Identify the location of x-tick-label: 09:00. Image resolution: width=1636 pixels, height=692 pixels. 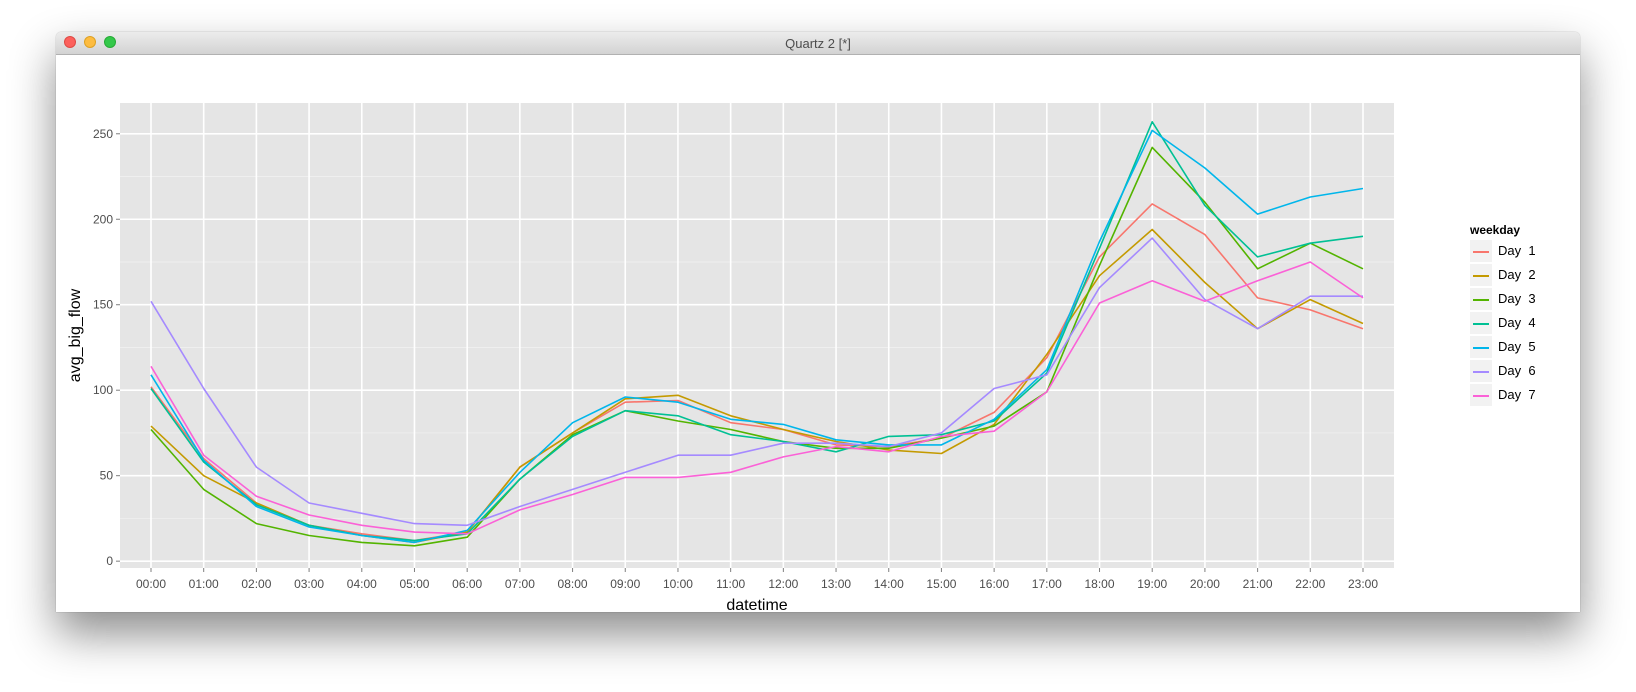
(625, 584).